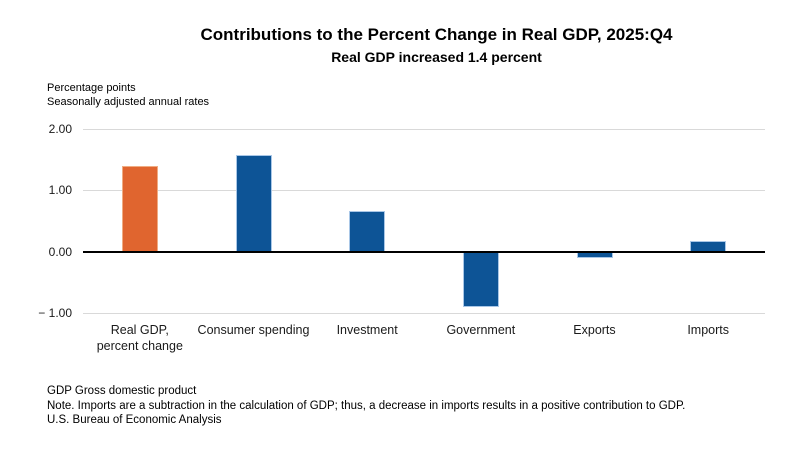 This screenshot has width=808, height=462. What do you see at coordinates (55, 313) in the screenshot?
I see `y-tick-label: − 1.00` at bounding box center [55, 313].